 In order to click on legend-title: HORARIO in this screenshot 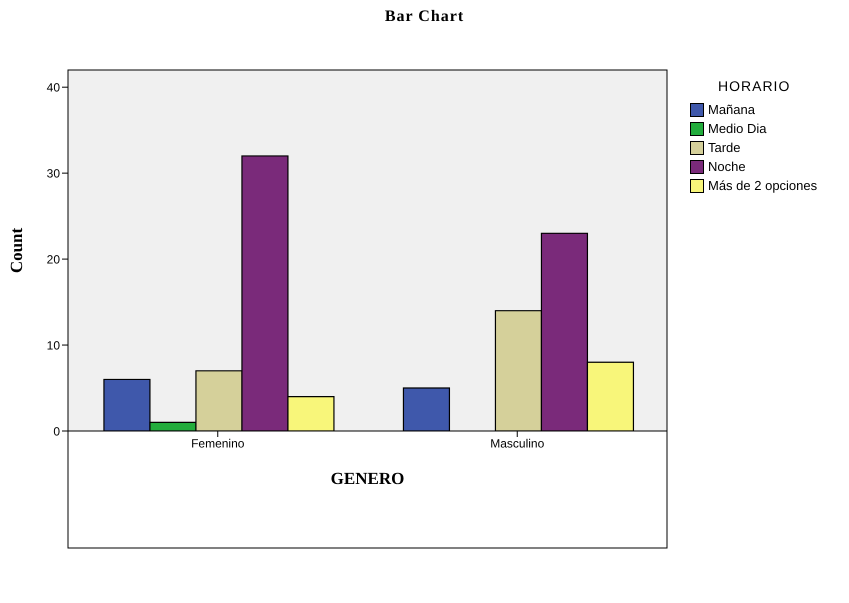, I will do `click(755, 86)`.